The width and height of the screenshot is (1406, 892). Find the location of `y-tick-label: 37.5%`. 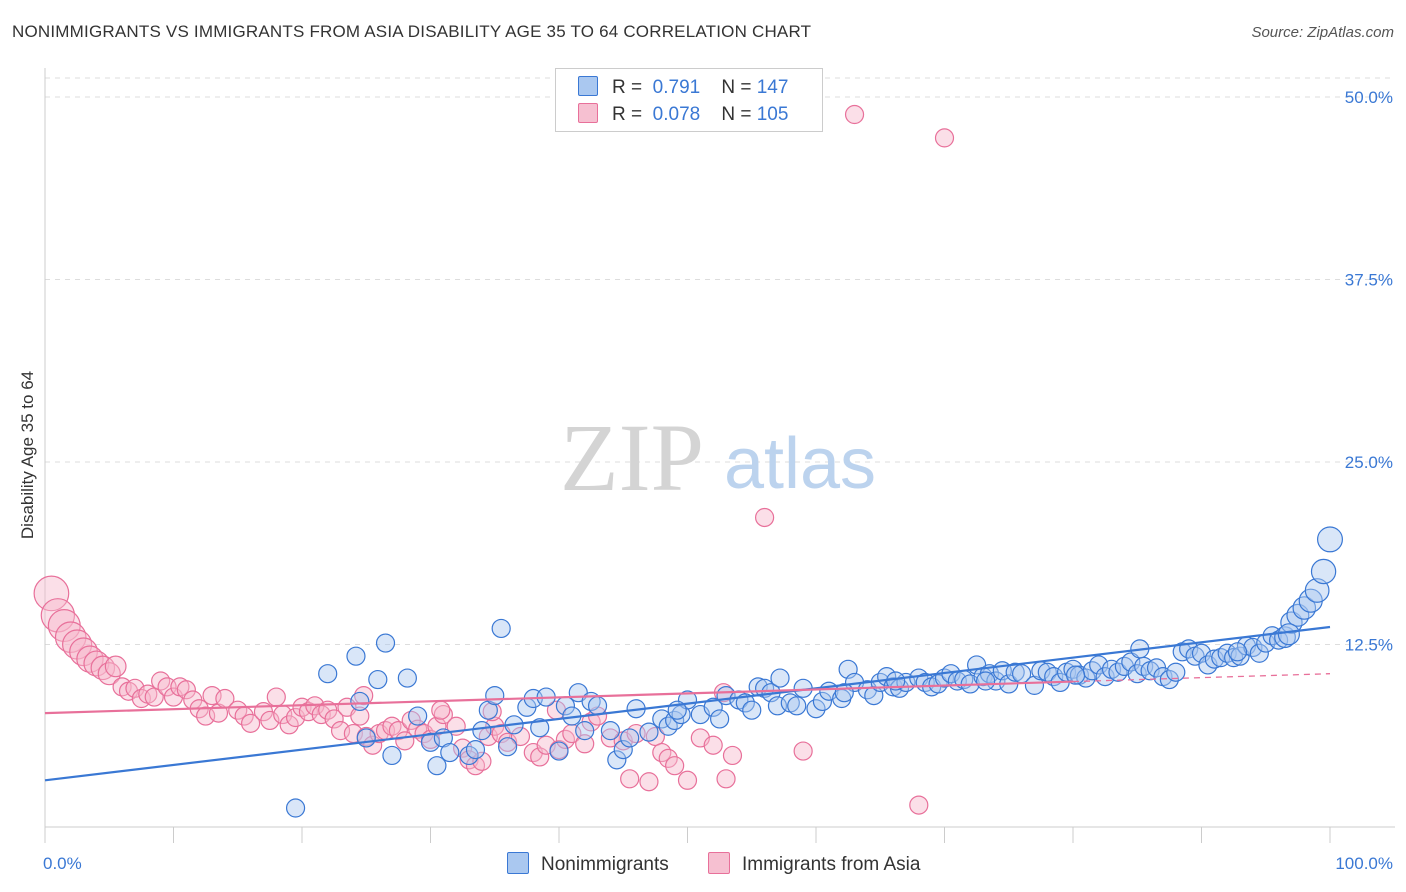

y-tick-label: 37.5% is located at coordinates (1369, 280).